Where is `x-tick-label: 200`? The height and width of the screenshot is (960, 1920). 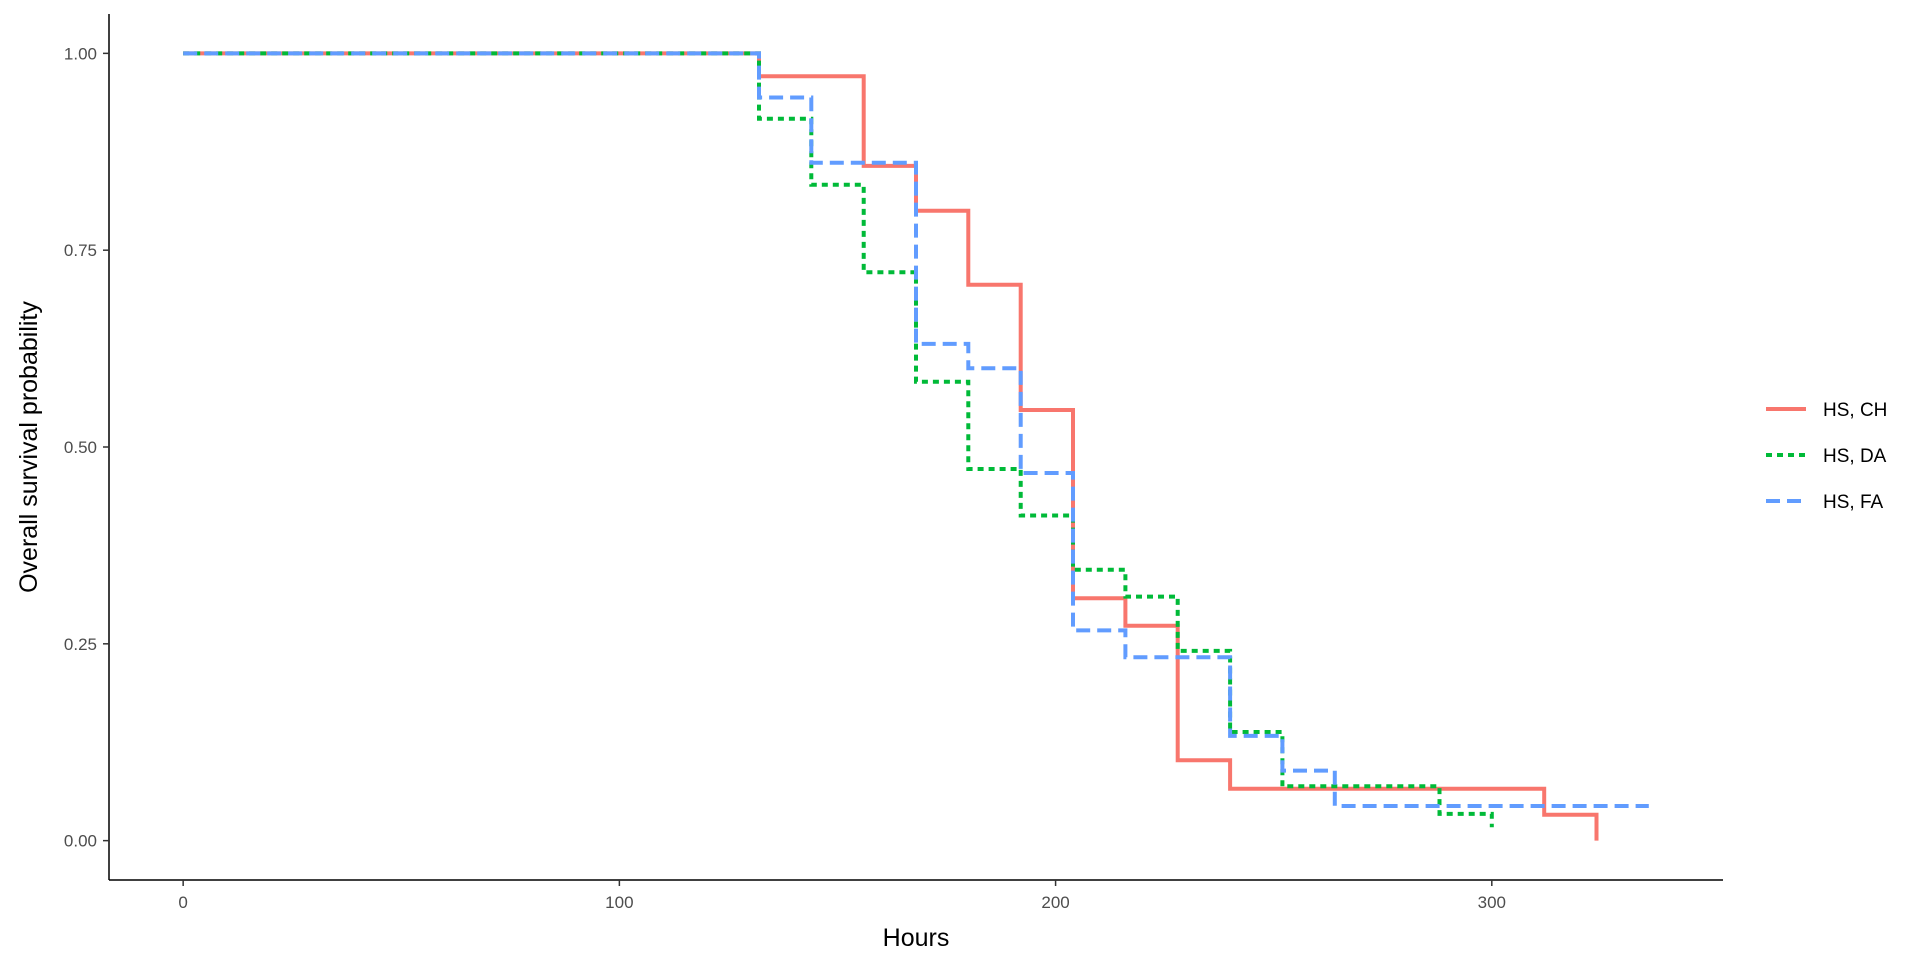
x-tick-label: 200 is located at coordinates (1055, 902).